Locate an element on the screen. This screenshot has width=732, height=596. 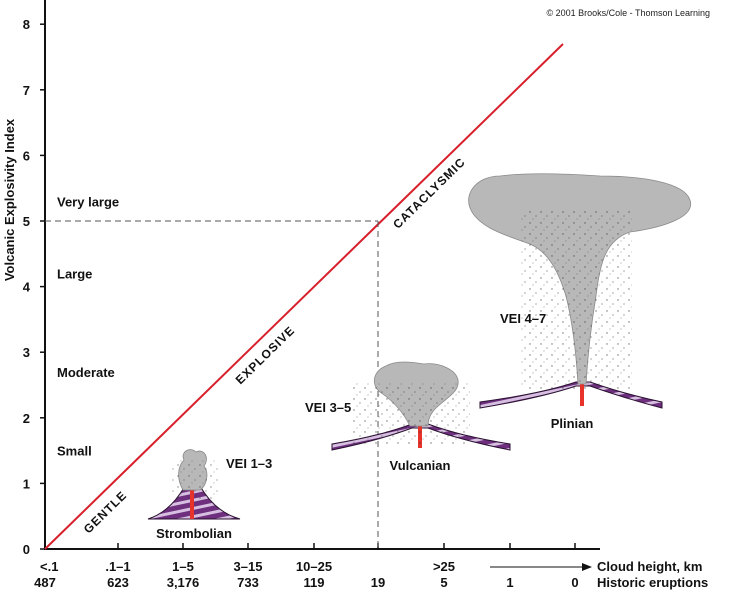
y-tick-label: 7 is located at coordinates (26, 90).